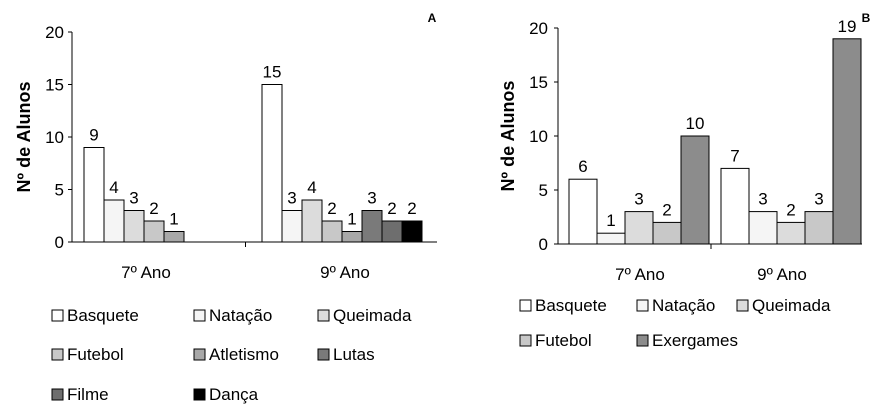 This screenshot has height=410, width=879. What do you see at coordinates (234, 394) in the screenshot?
I see `legend-entry: Dança` at bounding box center [234, 394].